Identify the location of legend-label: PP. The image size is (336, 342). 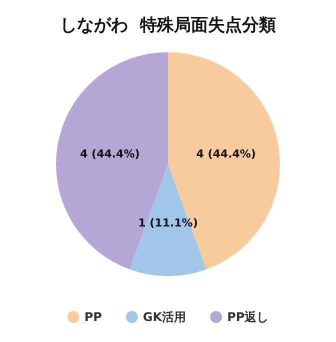
(93, 317).